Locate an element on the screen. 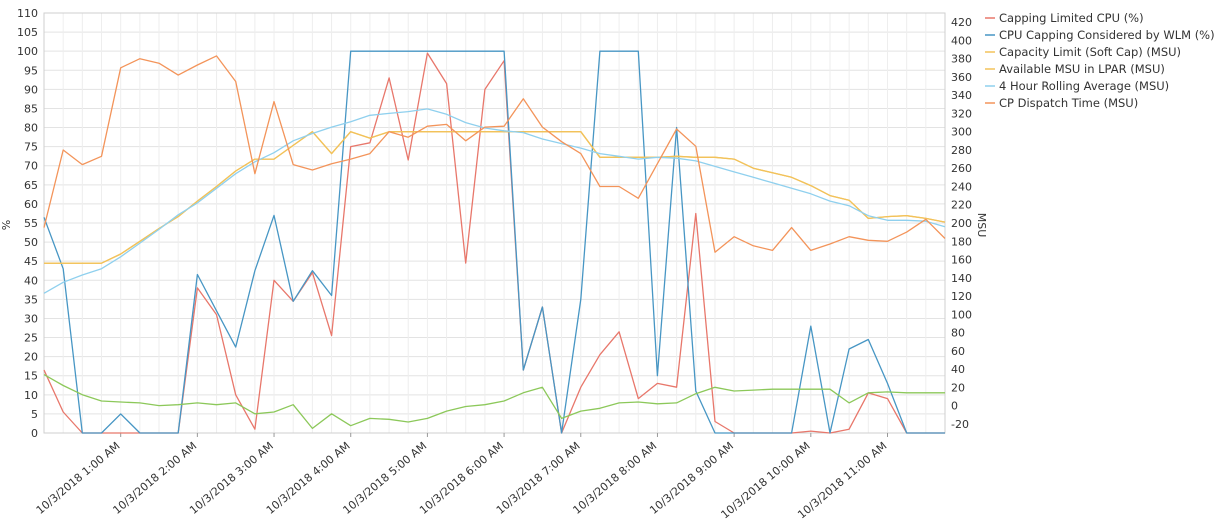  left-tick-label: 55 is located at coordinates (31, 223).